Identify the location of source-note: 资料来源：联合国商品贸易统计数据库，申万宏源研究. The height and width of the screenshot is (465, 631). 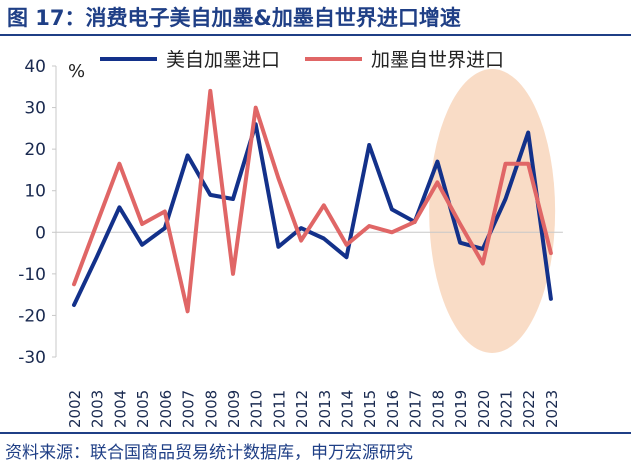
(209, 453).